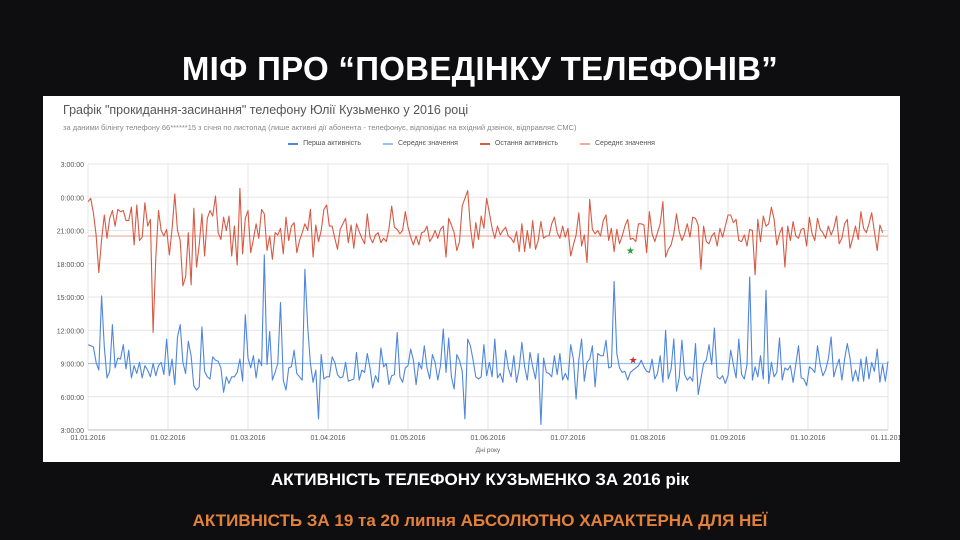 This screenshot has height=540, width=960. I want to click on x-tick-label: 01.08.2016, so click(647, 438).